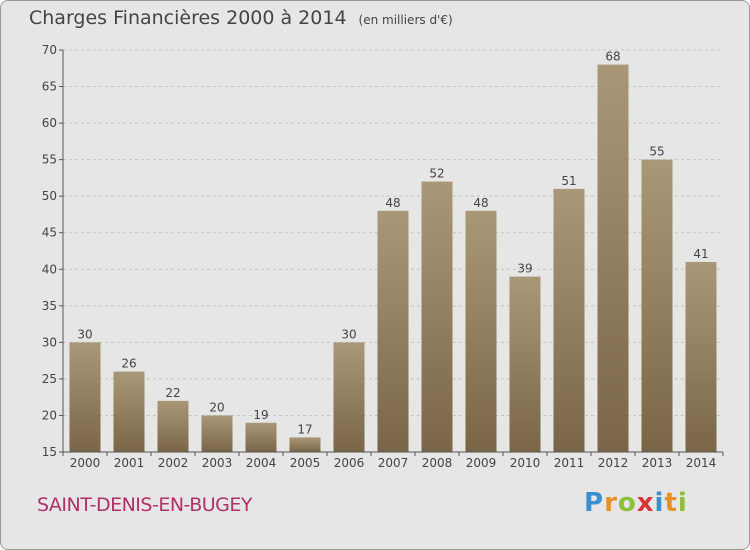  Describe the element at coordinates (568, 181) in the screenshot. I see `data-label-2011: 51` at that location.